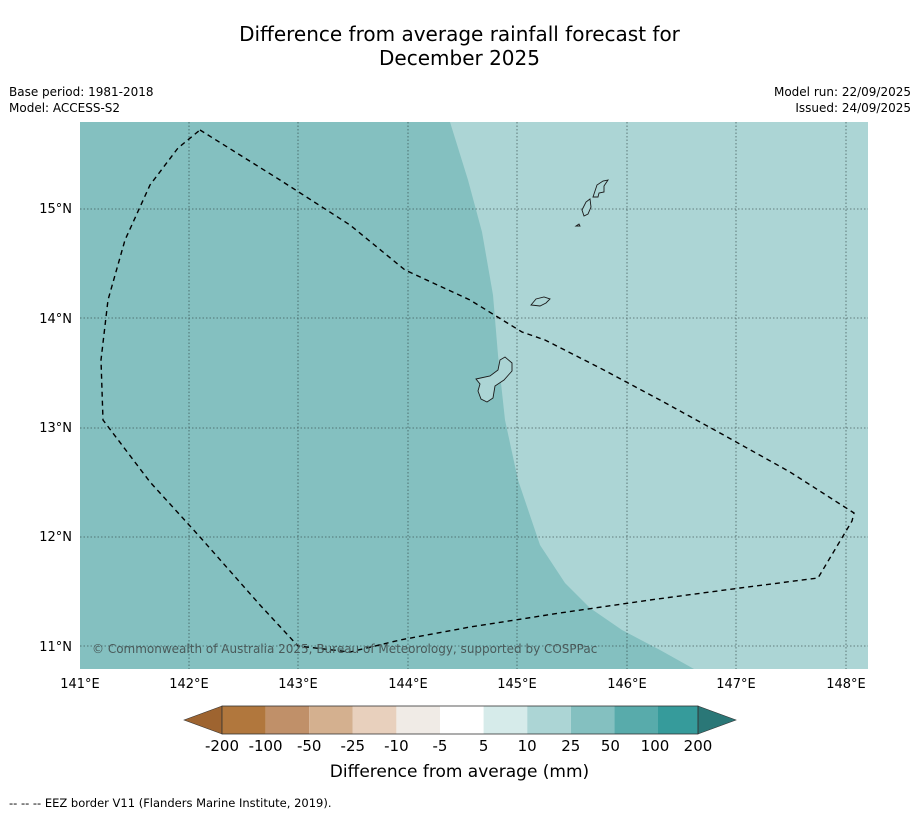  I want to click on colorbar, so click(460, 720).